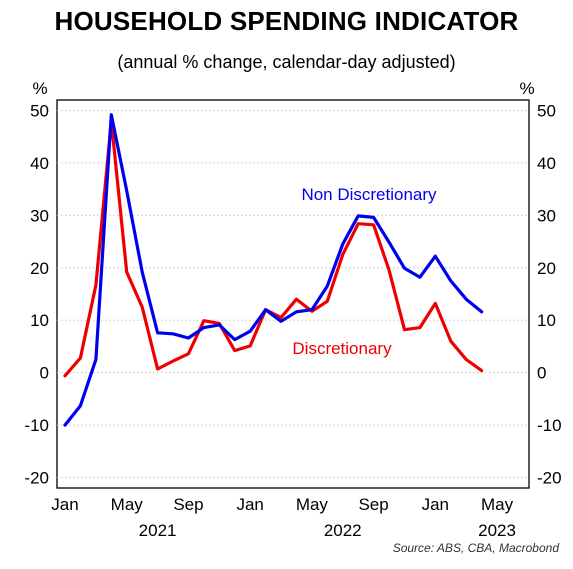  What do you see at coordinates (44, 373) in the screenshot?
I see `y-tick-left-0: 0` at bounding box center [44, 373].